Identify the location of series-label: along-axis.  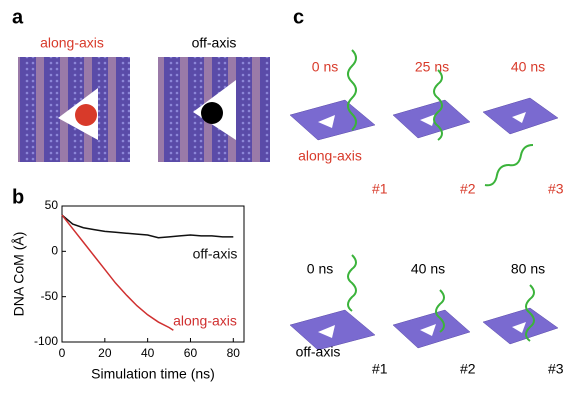
(205, 321).